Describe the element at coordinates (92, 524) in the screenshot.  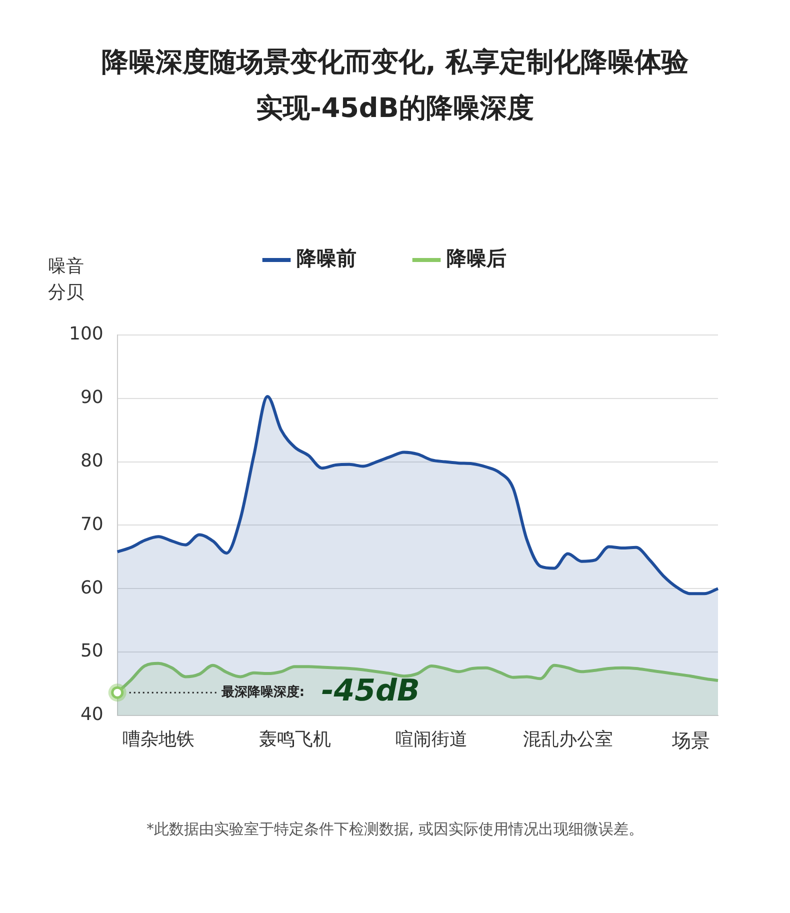
I see `y-tick-label: 70` at that location.